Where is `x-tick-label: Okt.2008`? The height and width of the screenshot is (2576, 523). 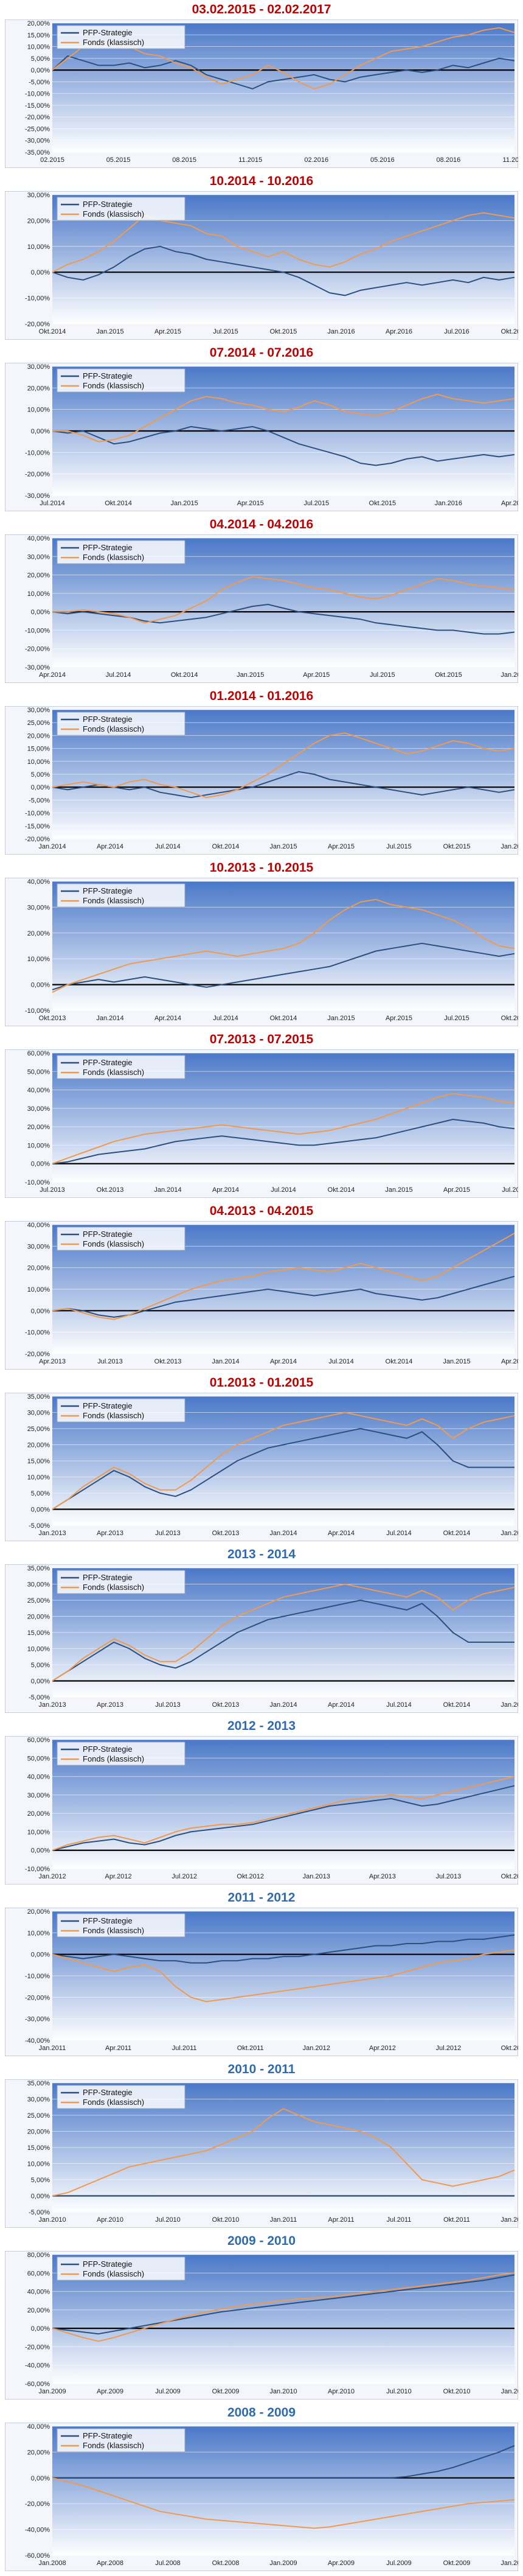 x-tick-label: Okt.2008 is located at coordinates (226, 2563).